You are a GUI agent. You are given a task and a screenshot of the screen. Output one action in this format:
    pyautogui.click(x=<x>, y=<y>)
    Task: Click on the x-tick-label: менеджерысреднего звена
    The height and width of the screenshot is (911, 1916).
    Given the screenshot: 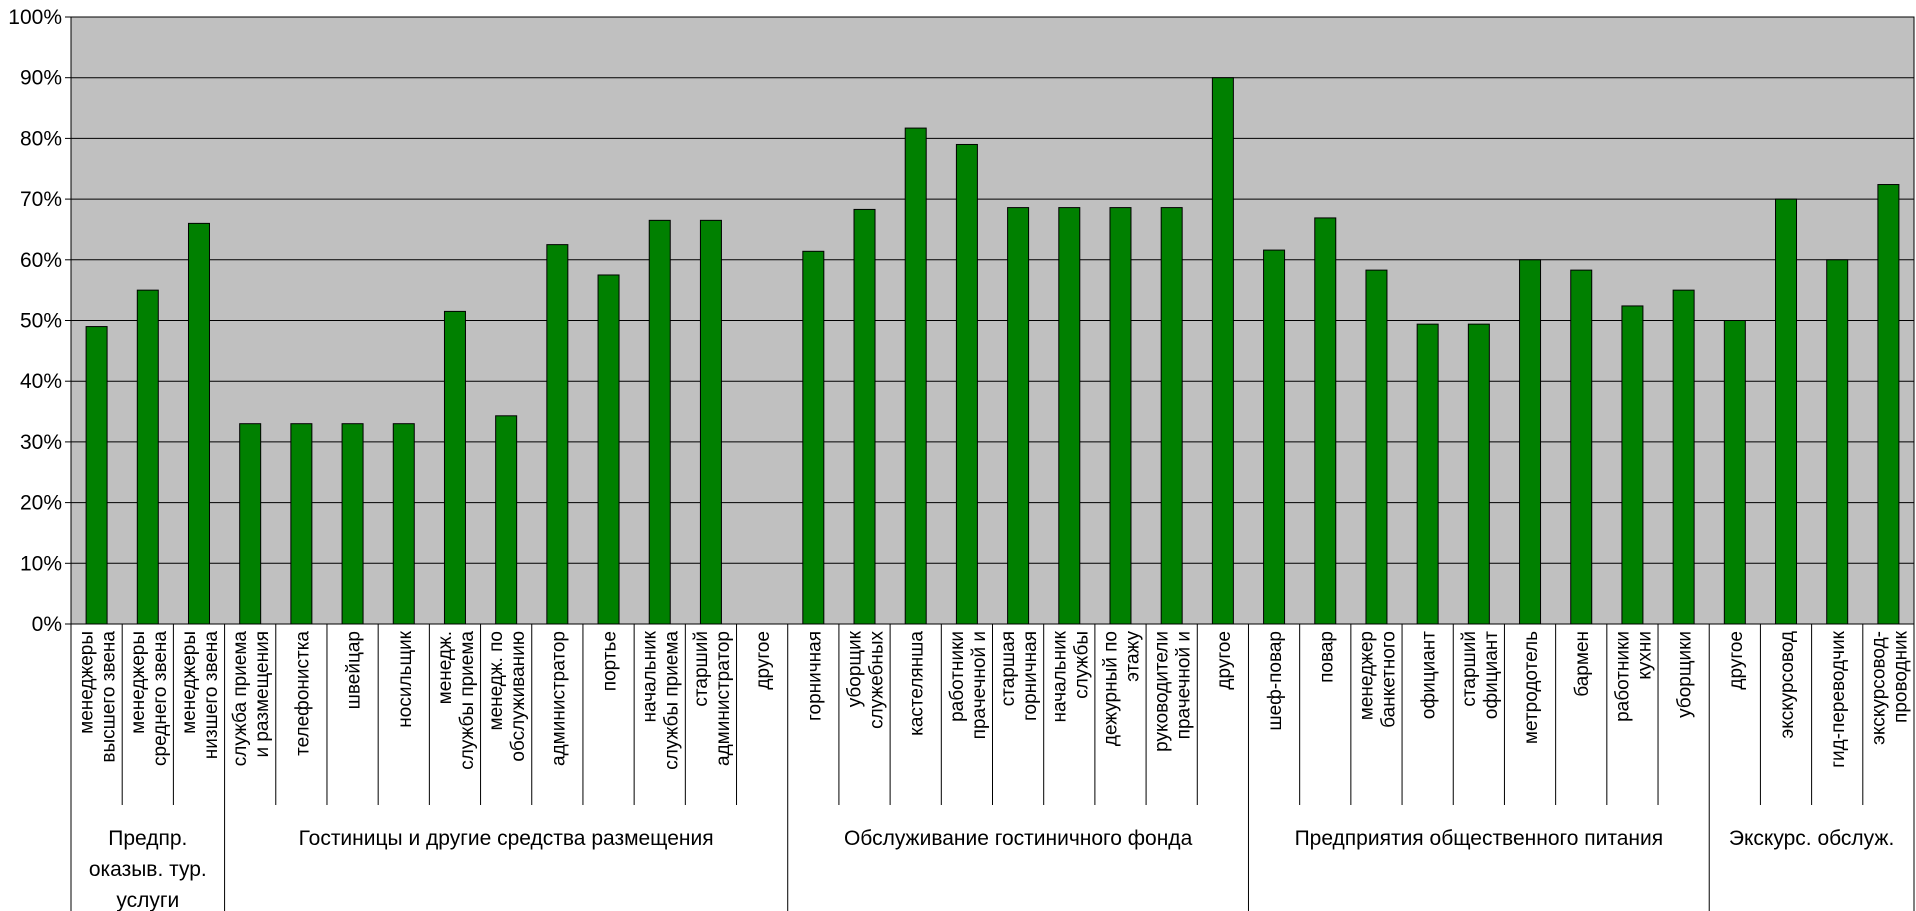 What is the action you would take?
    pyautogui.click(x=149, y=698)
    